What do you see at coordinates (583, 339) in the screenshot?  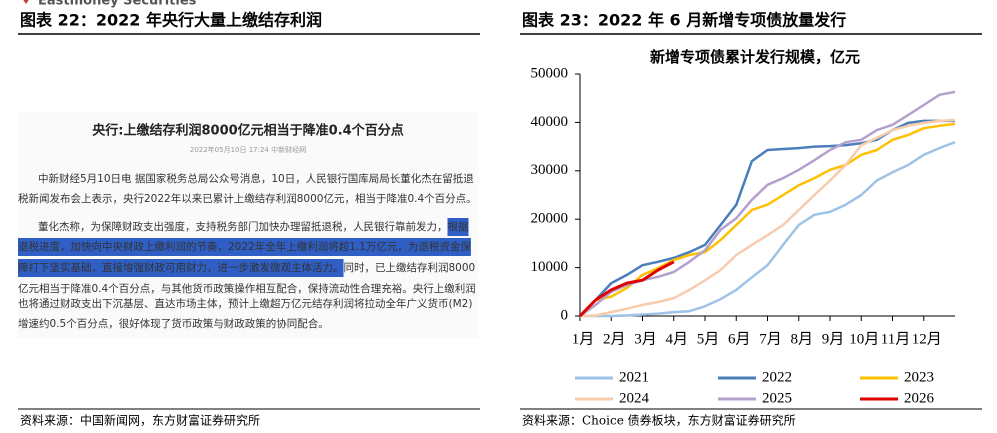 I see `x-tick-label: 1月` at bounding box center [583, 339].